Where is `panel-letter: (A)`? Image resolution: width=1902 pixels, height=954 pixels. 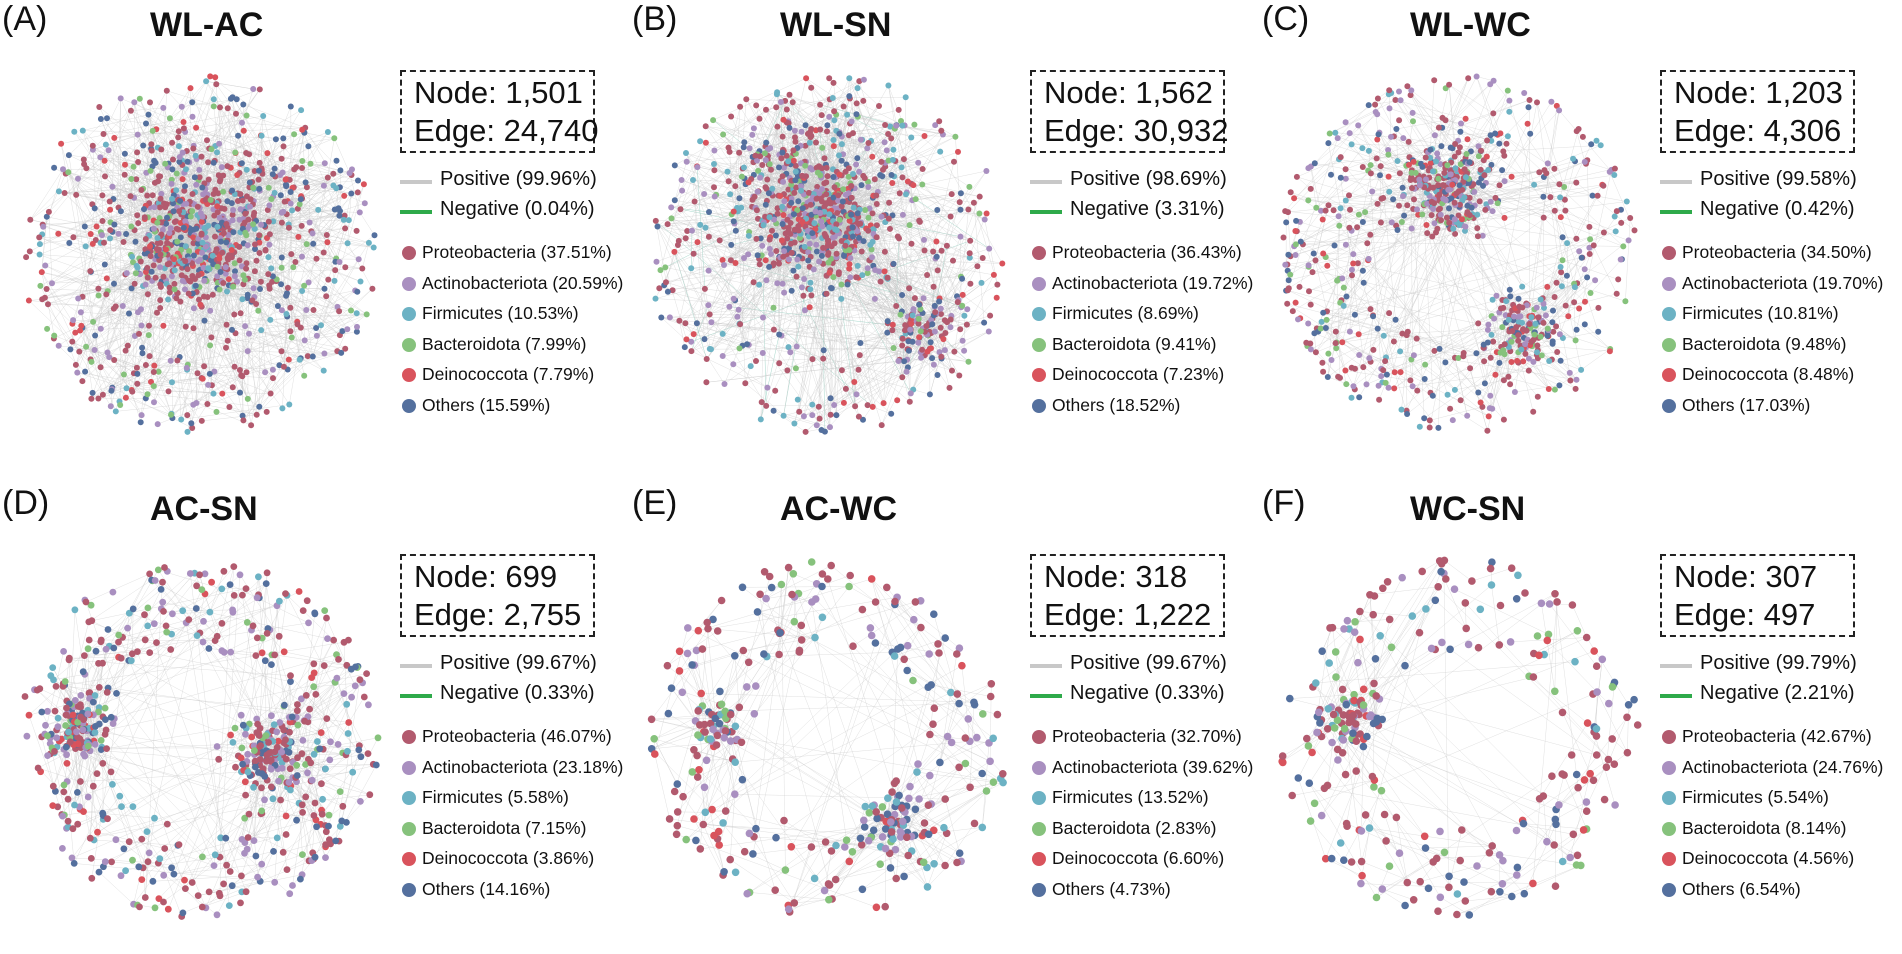
panel-letter: (A) is located at coordinates (24, 19).